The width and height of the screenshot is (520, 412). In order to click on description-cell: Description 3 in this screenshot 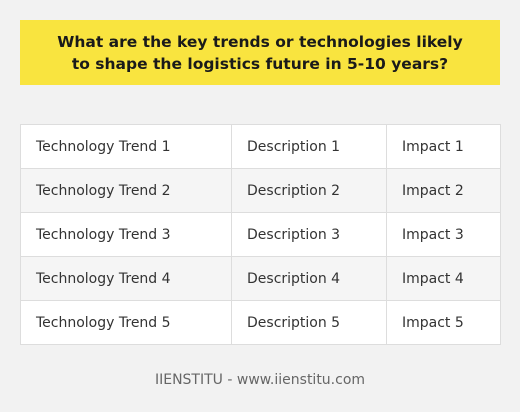, I will do `click(309, 234)`.